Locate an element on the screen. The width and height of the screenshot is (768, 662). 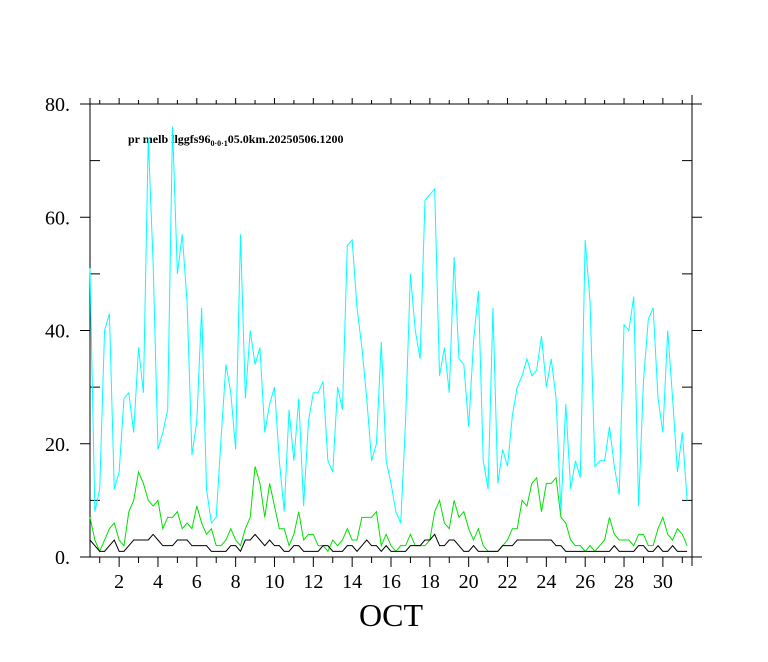
x-tick-label: 28 is located at coordinates (624, 582).